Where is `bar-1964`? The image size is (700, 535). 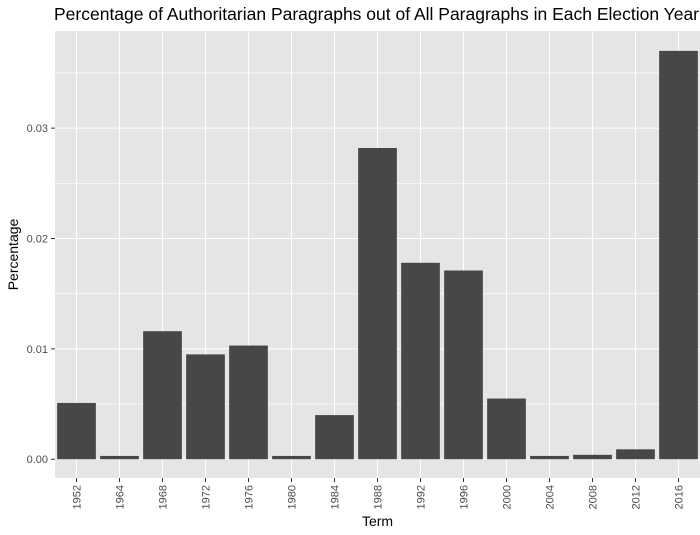 bar-1964 is located at coordinates (119, 457).